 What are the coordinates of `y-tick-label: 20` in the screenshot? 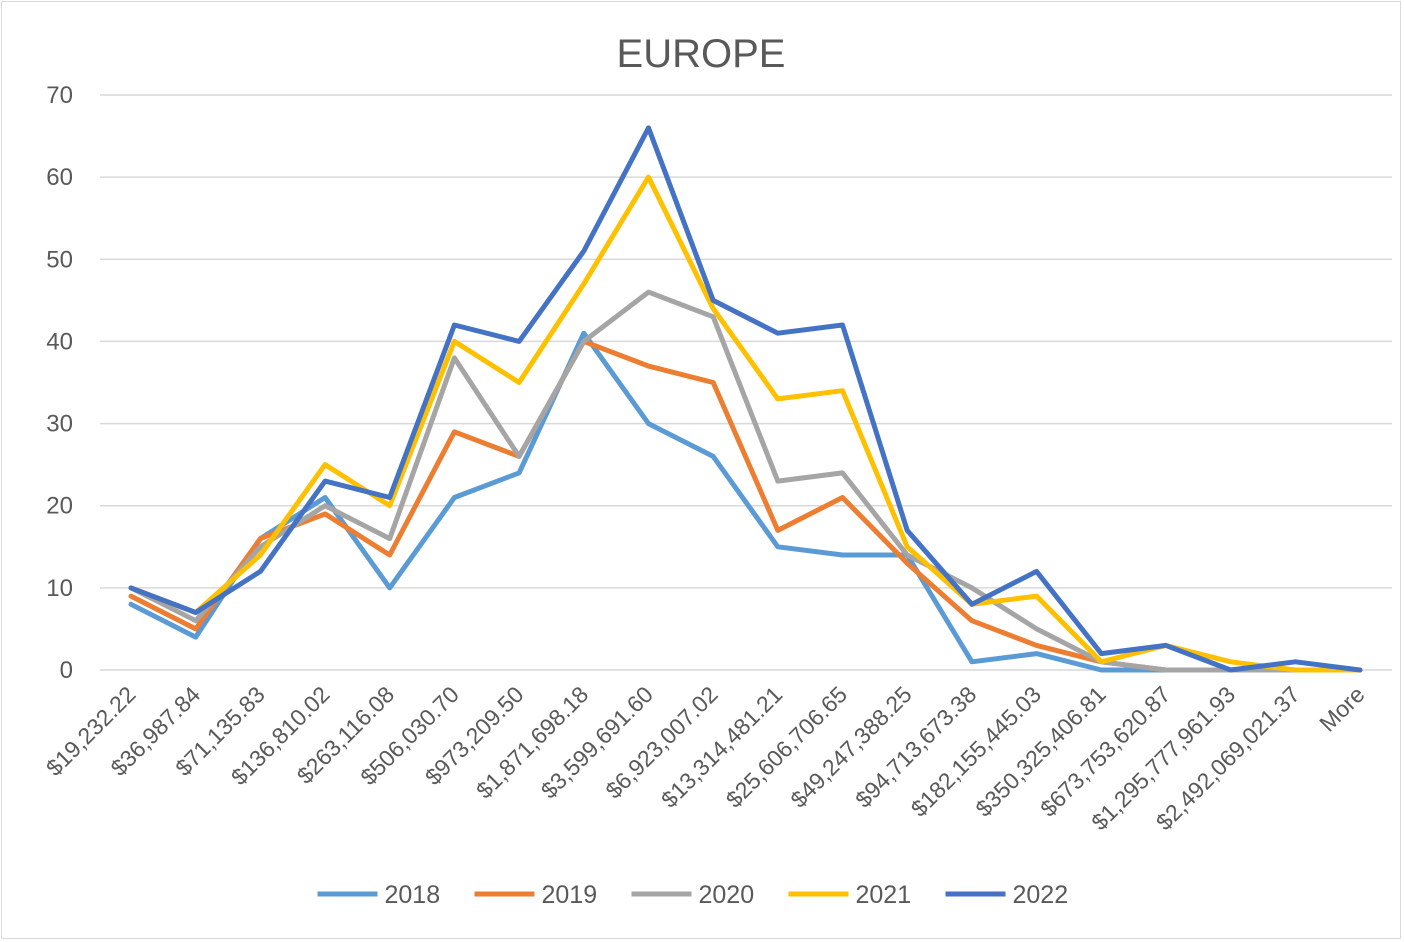 It's located at (59, 506).